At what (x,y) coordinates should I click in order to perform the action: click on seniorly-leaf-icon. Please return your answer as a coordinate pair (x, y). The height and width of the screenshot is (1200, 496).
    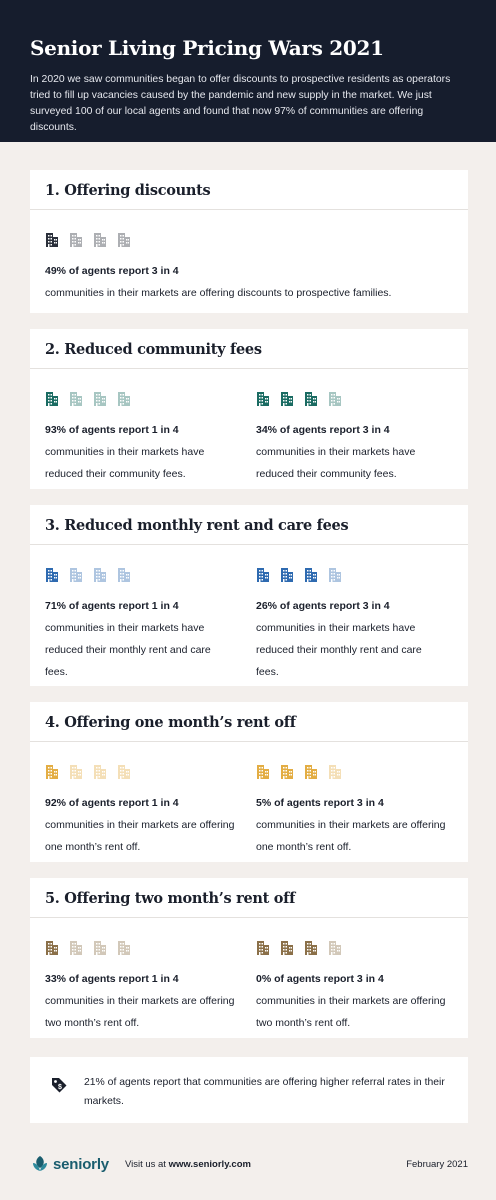
    Looking at the image, I should click on (40, 1163).